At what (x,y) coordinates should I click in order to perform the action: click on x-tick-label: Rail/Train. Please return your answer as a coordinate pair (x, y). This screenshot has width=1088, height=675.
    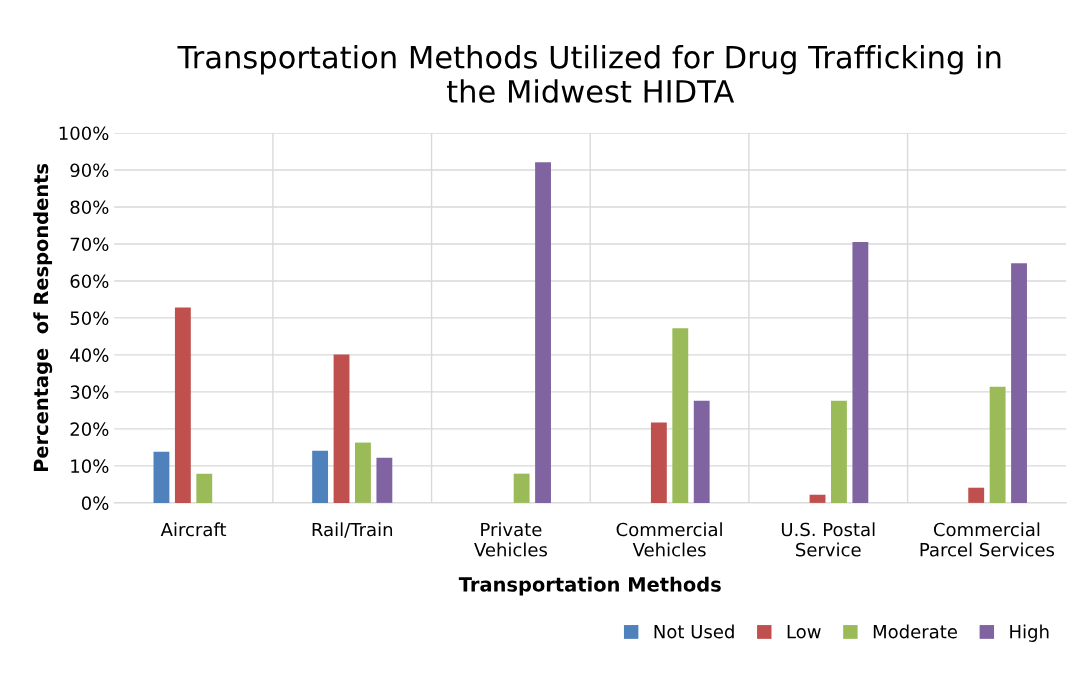
    Looking at the image, I should click on (352, 530).